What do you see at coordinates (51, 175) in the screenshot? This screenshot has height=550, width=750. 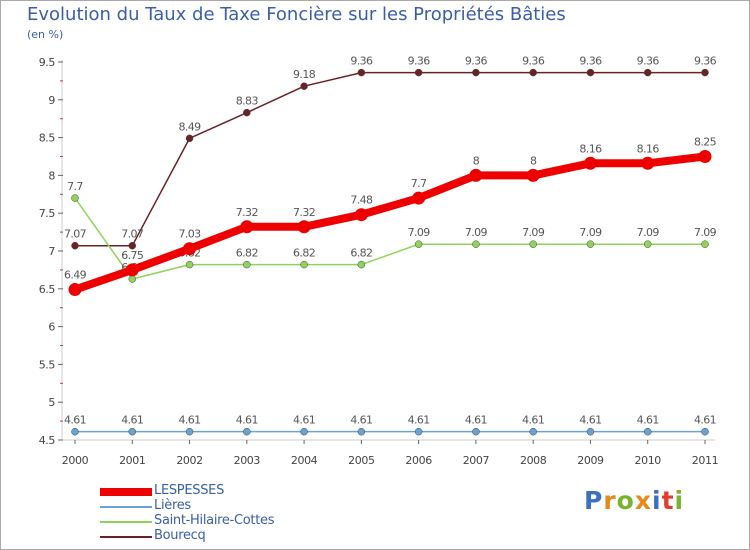 I see `y-tick-label: 8` at bounding box center [51, 175].